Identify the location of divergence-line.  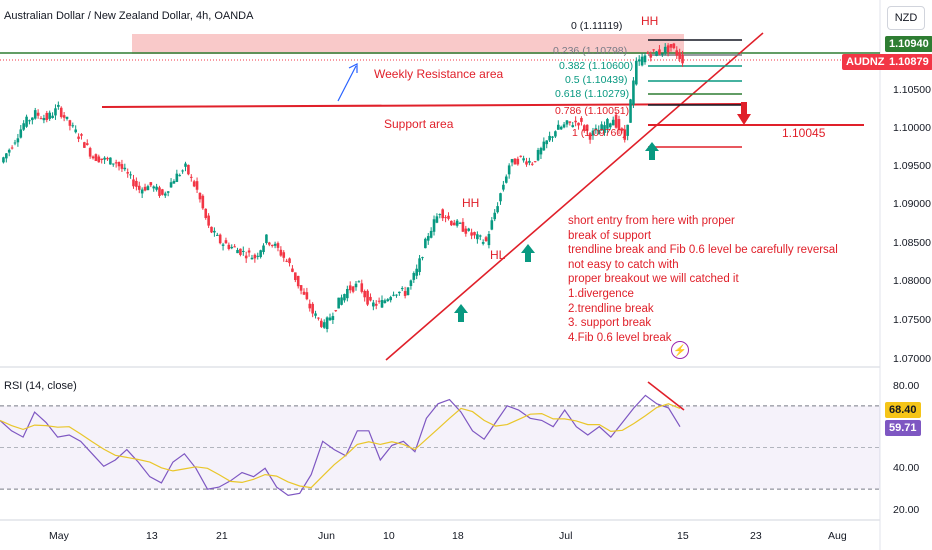
(666, 396).